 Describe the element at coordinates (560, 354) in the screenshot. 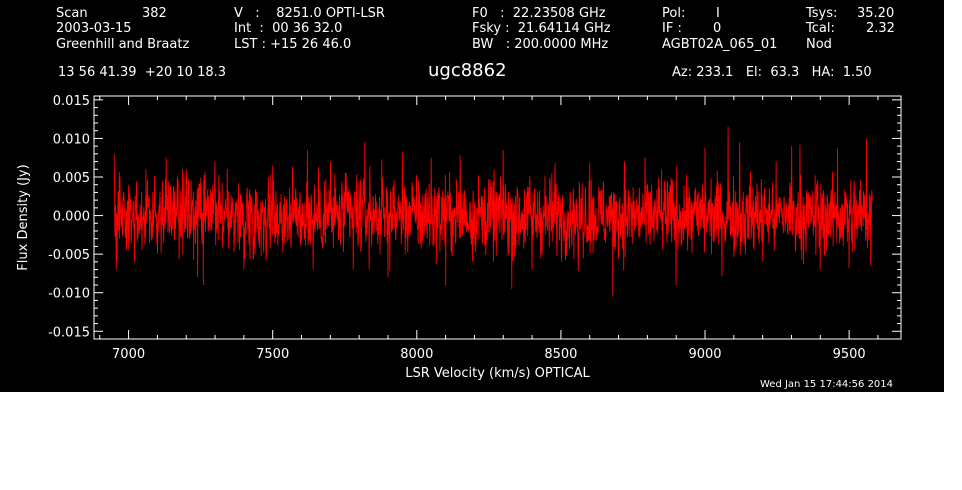

I see `x-tick-label: 8500` at that location.